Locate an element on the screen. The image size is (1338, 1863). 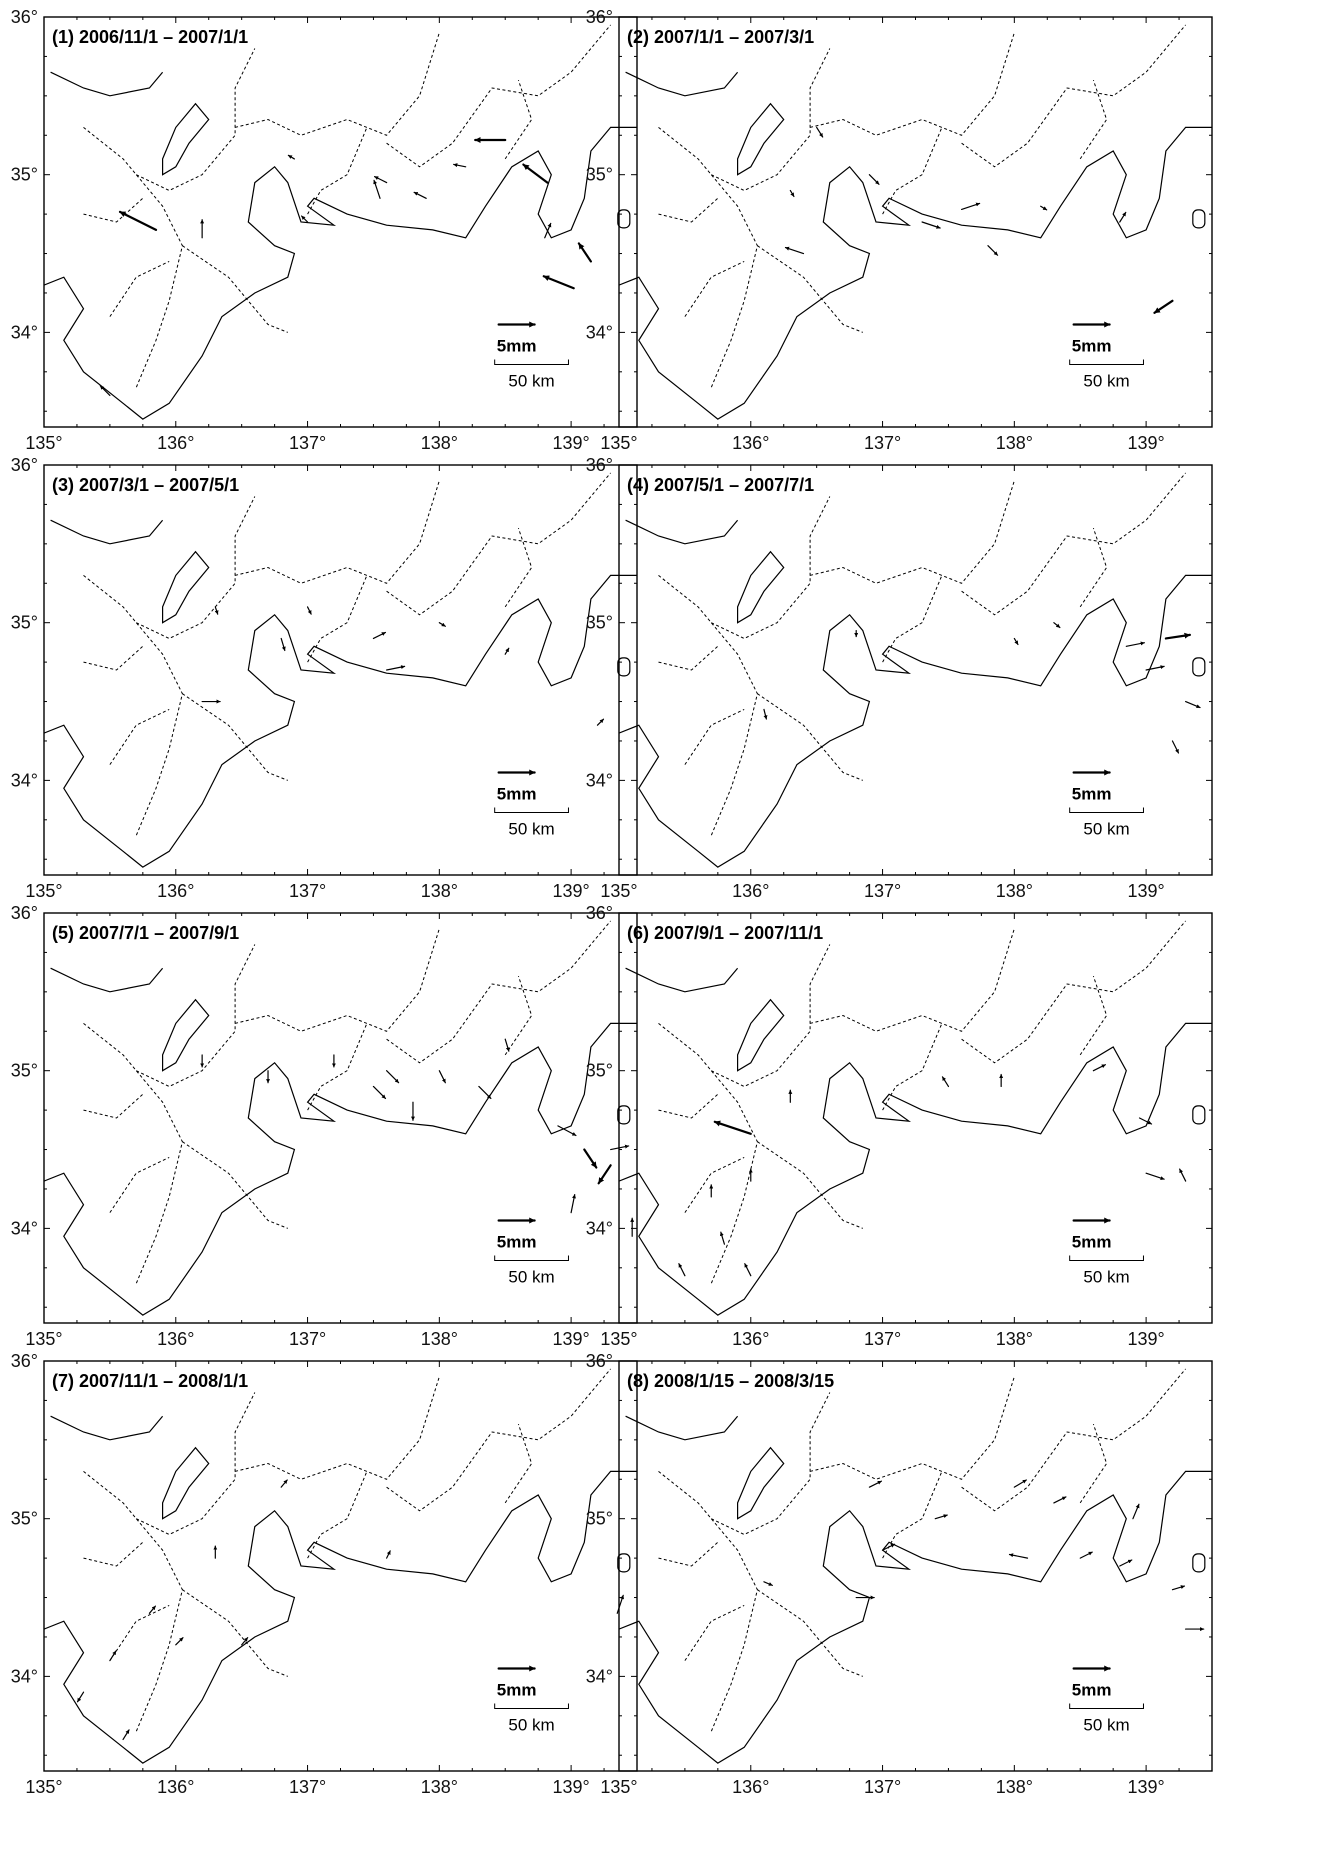
panel-title: (7) 2007/11/1 – 2008/1/1 is located at coordinates (150, 1381).